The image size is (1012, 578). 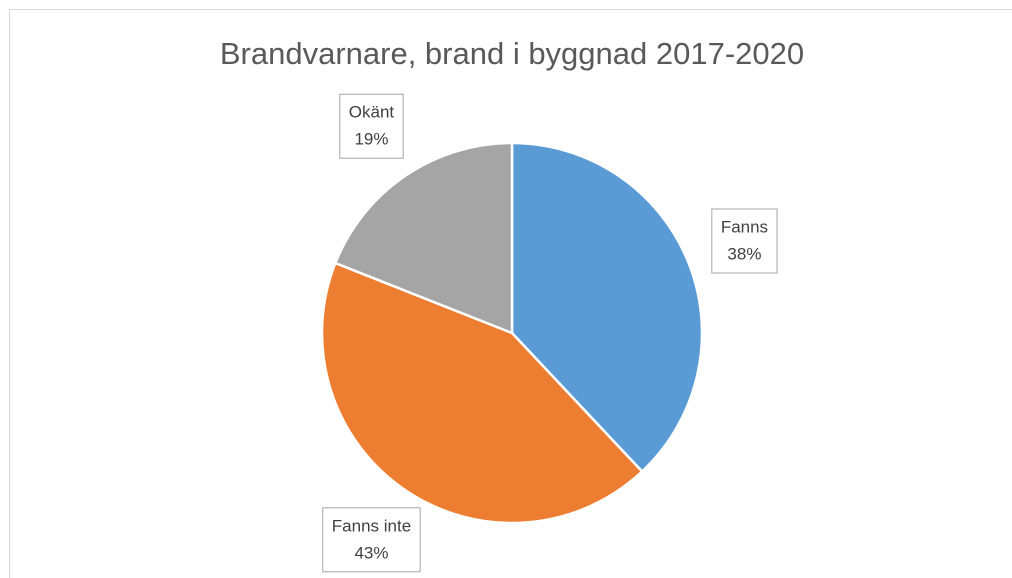 I want to click on value-label: 38%, so click(x=744, y=253).